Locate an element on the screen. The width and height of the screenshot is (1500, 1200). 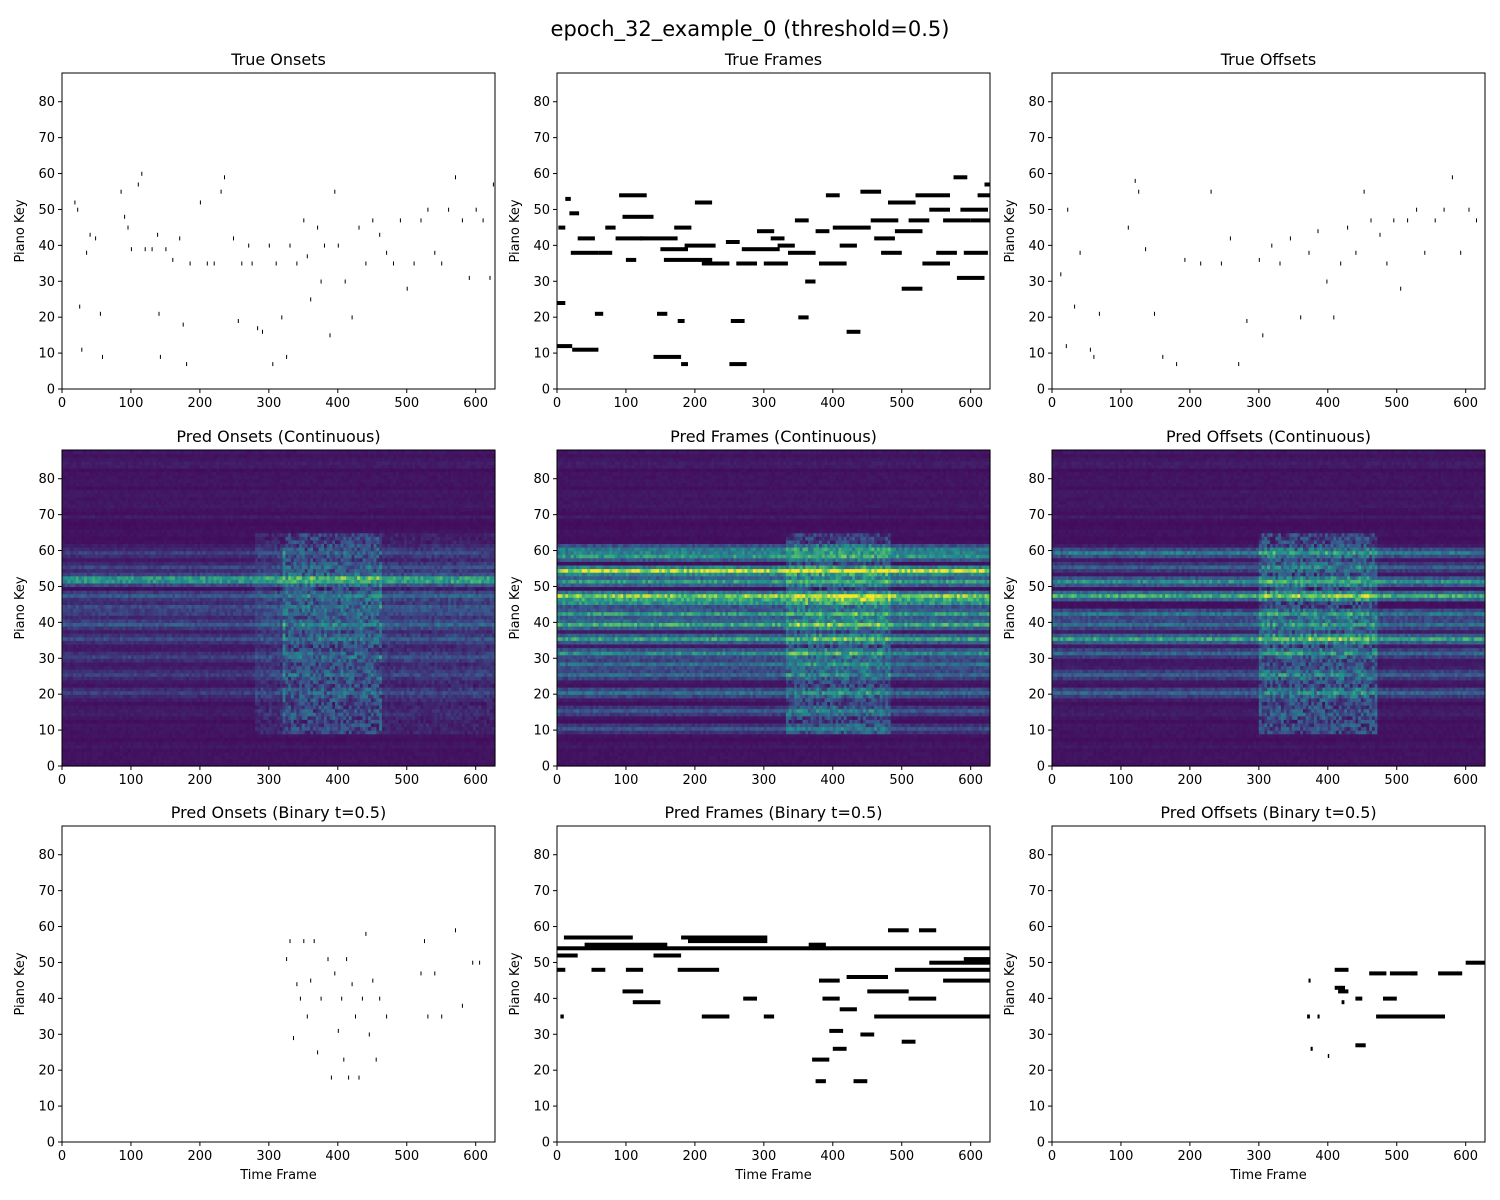
x-tick-label: 500 is located at coordinates (1396, 403).